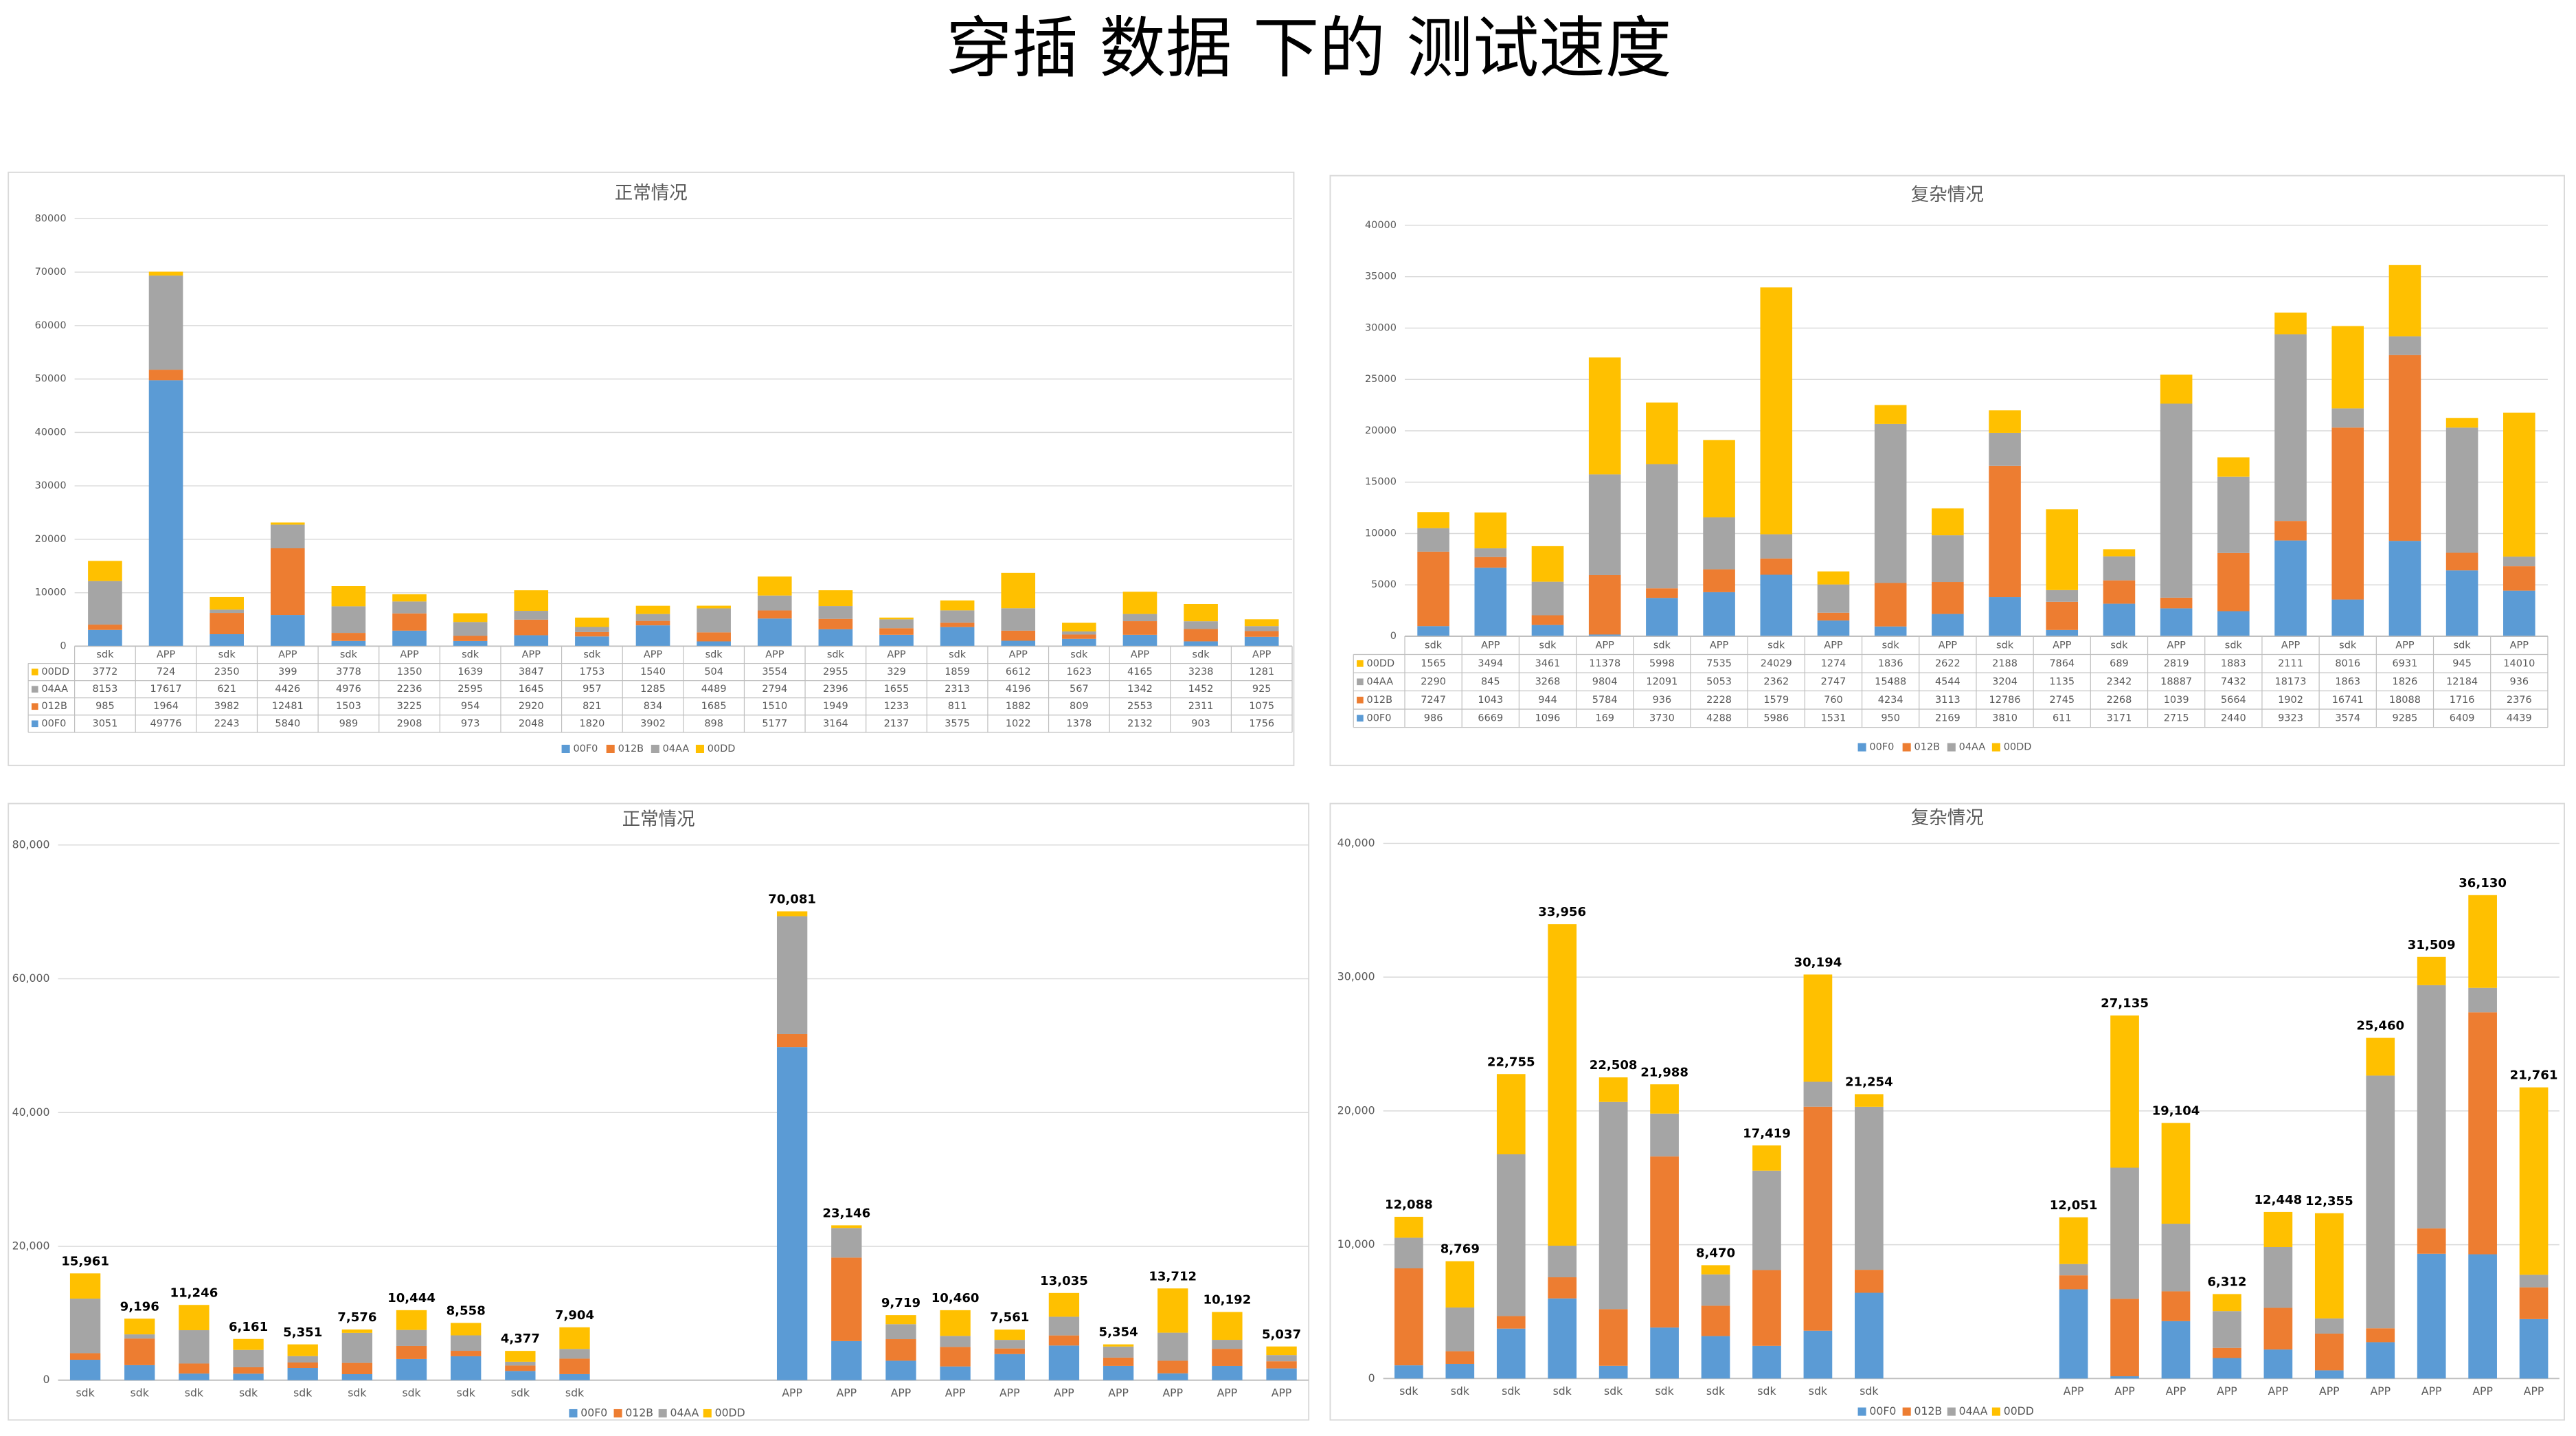 Image resolution: width=2576 pixels, height=1436 pixels. What do you see at coordinates (2119, 681) in the screenshot?
I see `table-value: 2342` at bounding box center [2119, 681].